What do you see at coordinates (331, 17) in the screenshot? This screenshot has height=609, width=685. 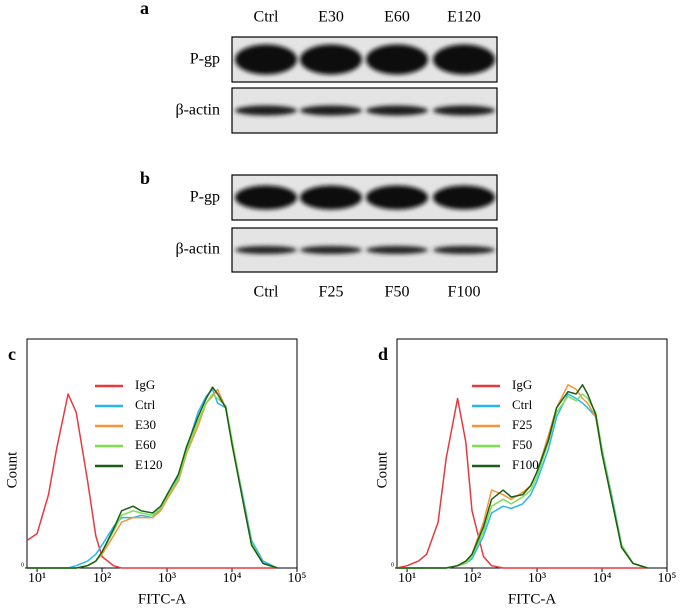 I see `lane-label: E30` at bounding box center [331, 17].